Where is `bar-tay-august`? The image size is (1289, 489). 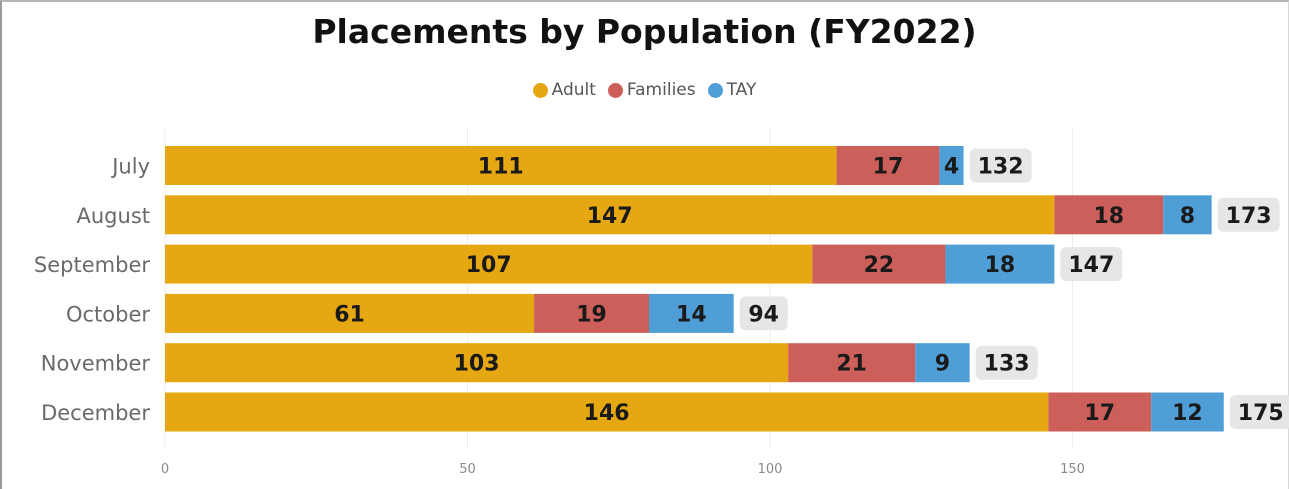
bar-tay-august is located at coordinates (1187, 215).